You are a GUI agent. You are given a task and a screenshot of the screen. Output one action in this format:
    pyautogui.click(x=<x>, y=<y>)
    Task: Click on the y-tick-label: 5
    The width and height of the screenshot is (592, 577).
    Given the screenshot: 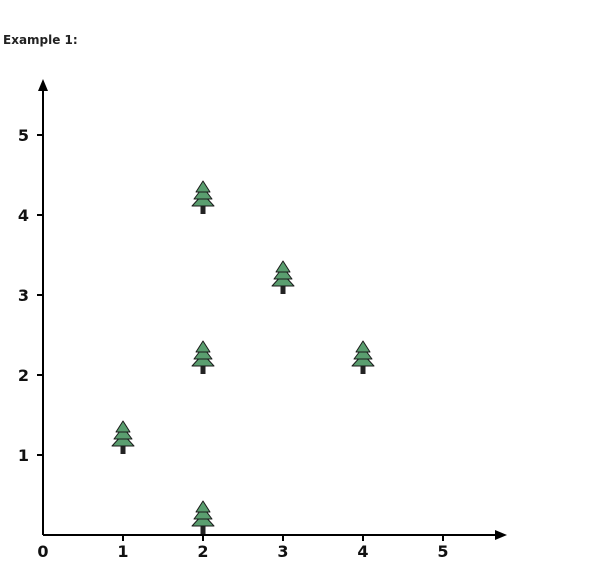 What is the action you would take?
    pyautogui.click(x=23, y=135)
    